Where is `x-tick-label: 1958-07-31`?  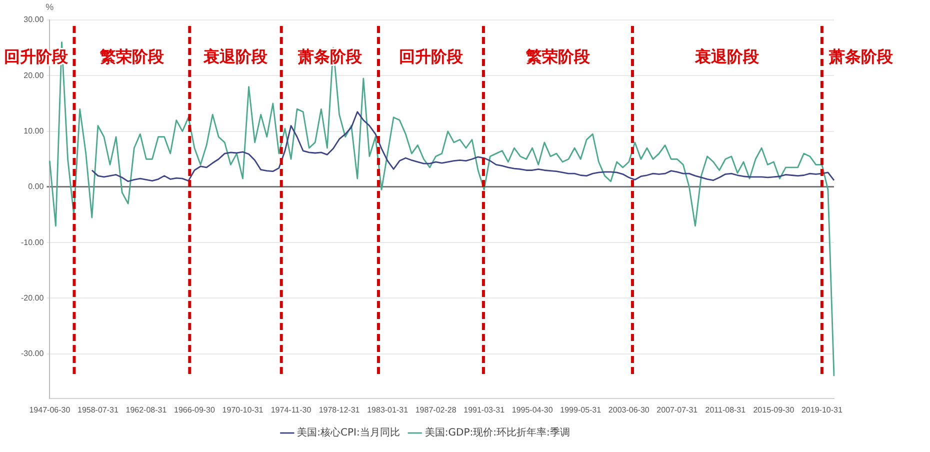
x-tick-label: 1958-07-31 is located at coordinates (98, 409).